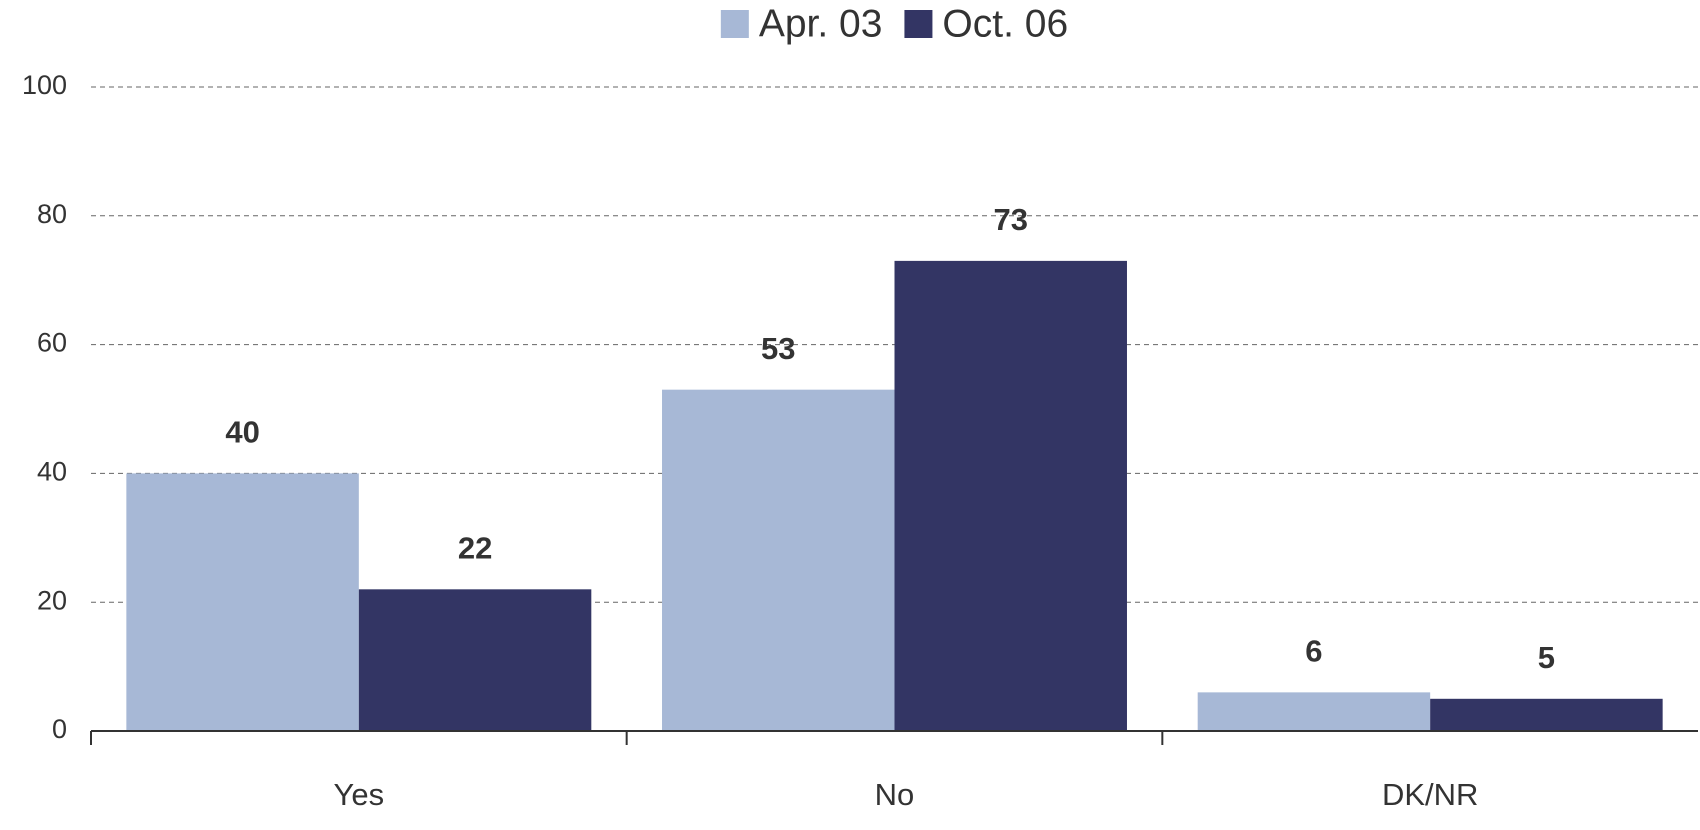 The width and height of the screenshot is (1700, 830). Describe the element at coordinates (475, 548) in the screenshot. I see `data-label: 22` at that location.